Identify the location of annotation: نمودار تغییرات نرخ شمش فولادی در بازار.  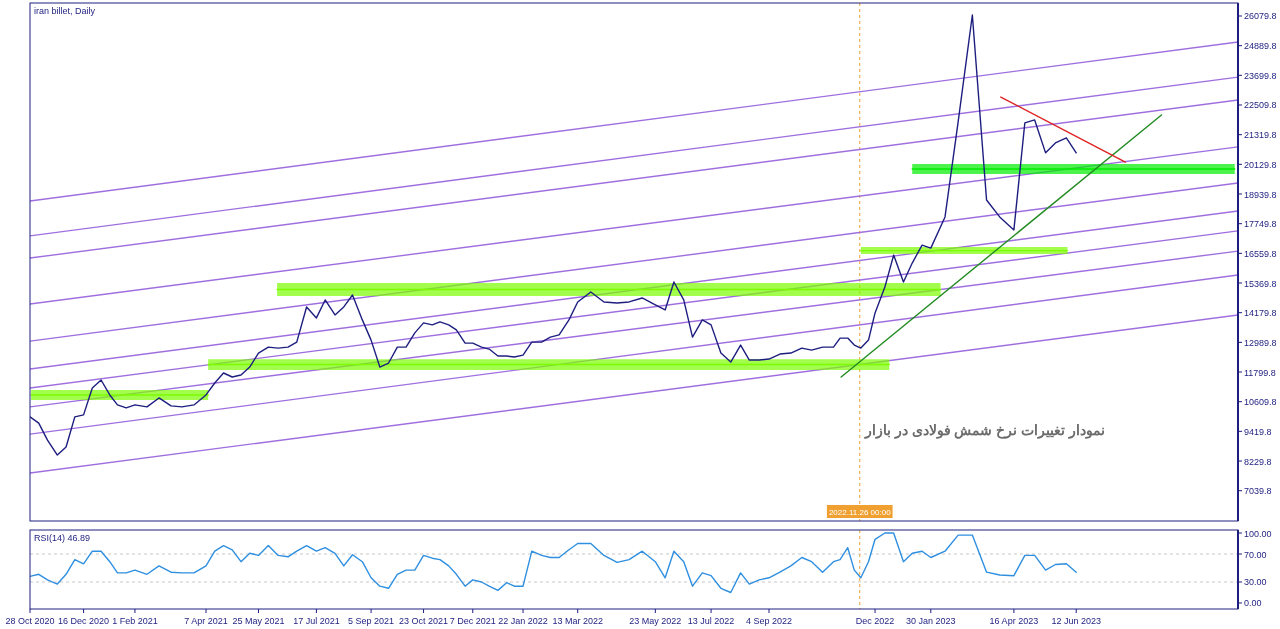
(984, 430).